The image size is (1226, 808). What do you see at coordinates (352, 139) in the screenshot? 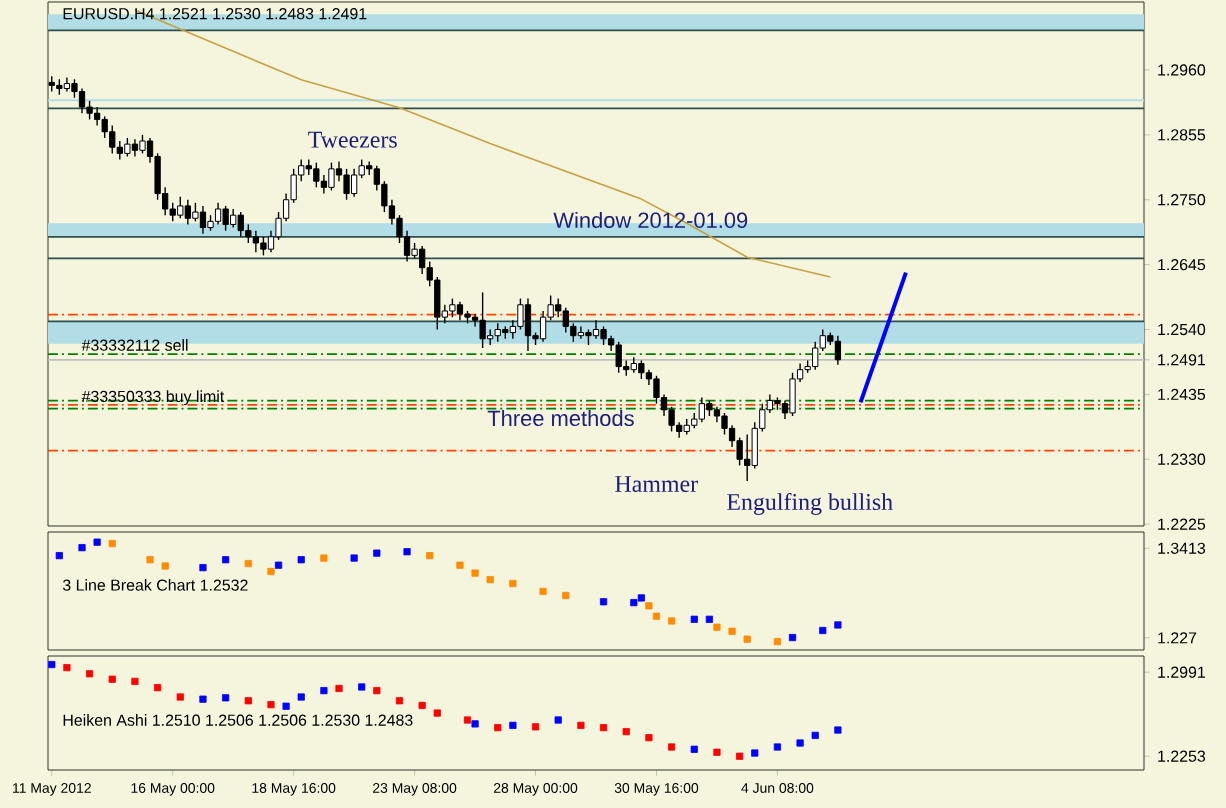
I see `annotation: Tweezers` at bounding box center [352, 139].